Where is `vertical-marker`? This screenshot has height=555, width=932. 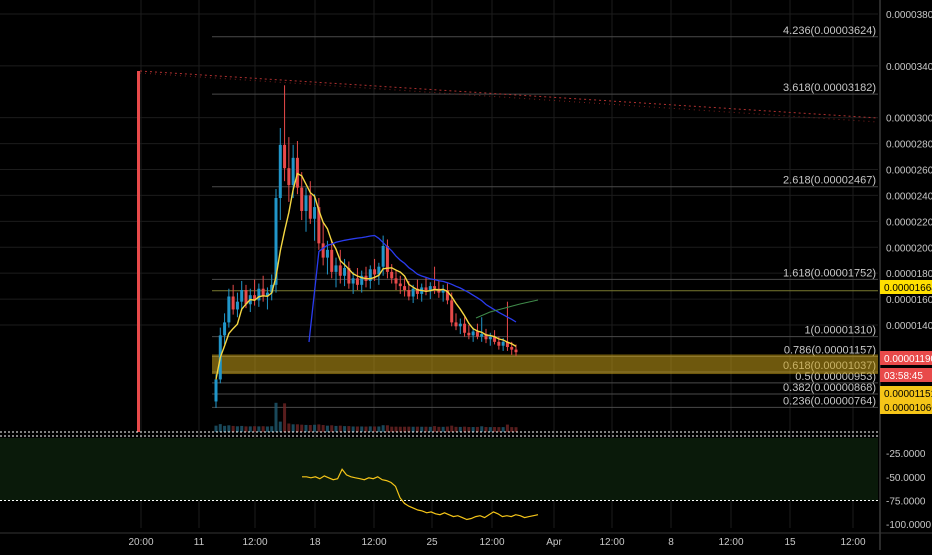 vertical-marker is located at coordinates (138, 251).